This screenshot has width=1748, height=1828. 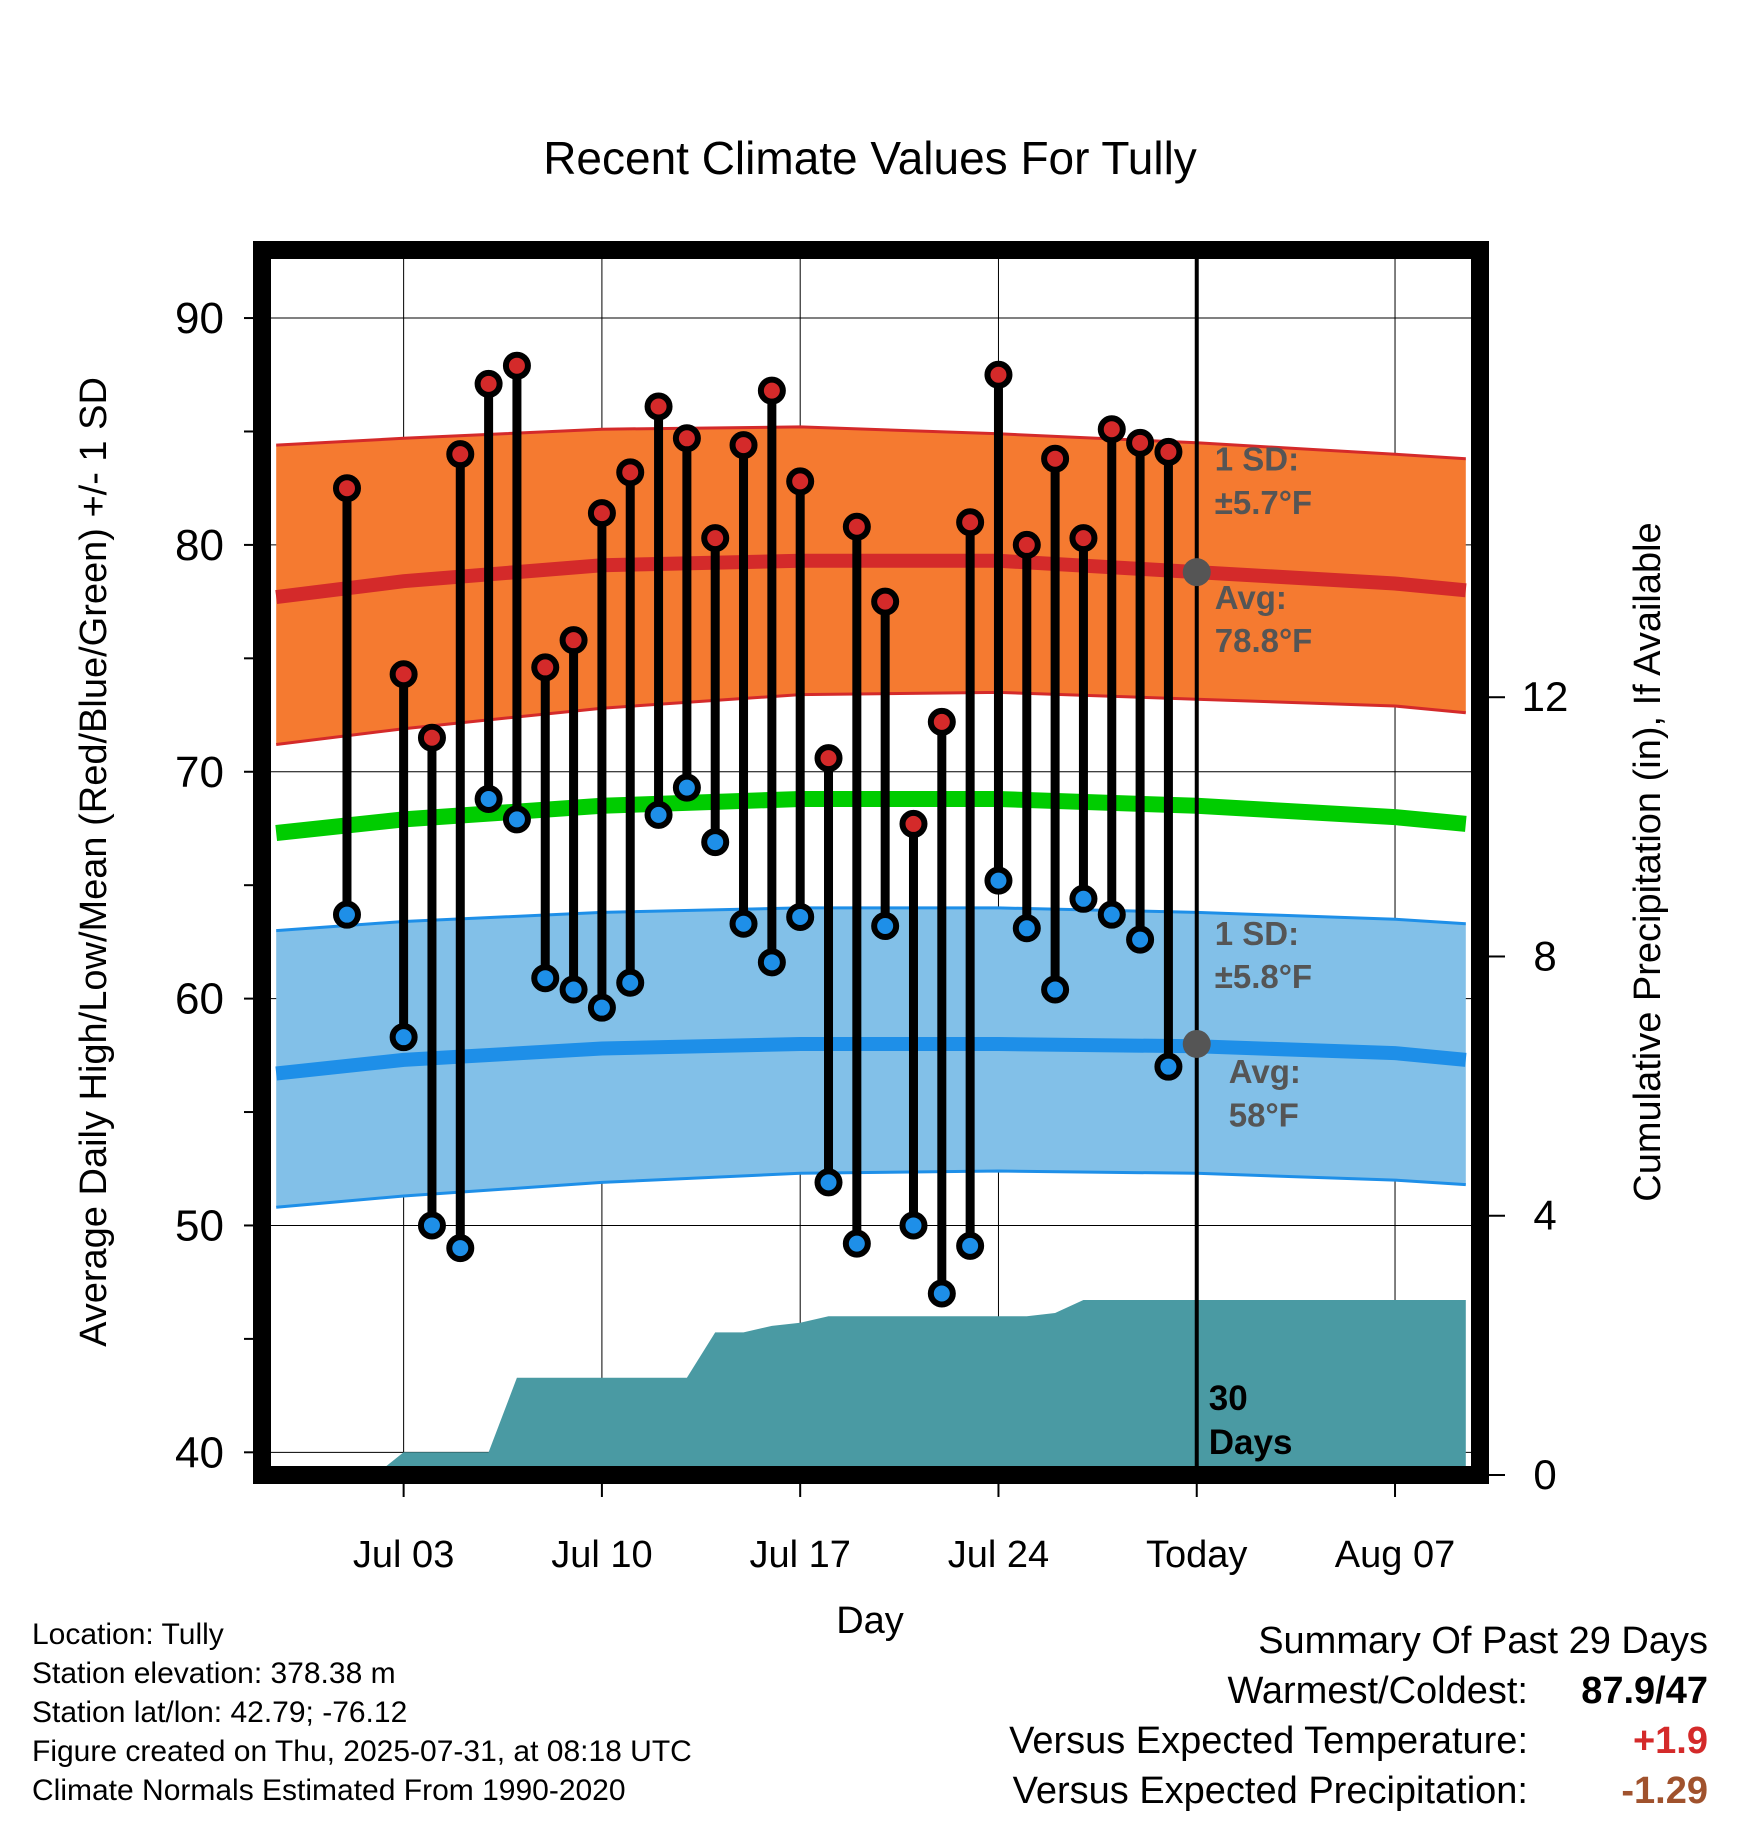 I want to click on x-tick-label: Aug 07, so click(x=1395, y=1555).